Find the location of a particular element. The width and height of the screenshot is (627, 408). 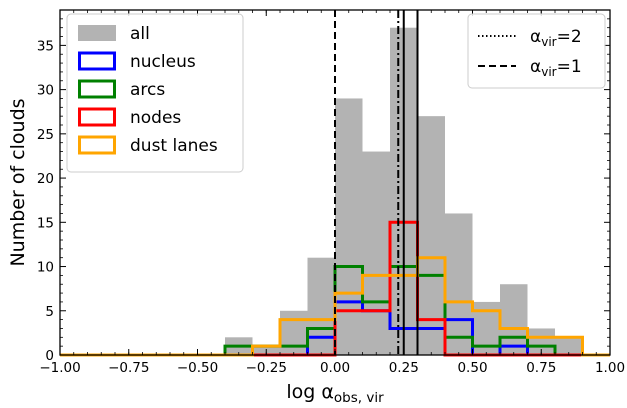

x-tick-label: −0.75 is located at coordinates (128, 368).